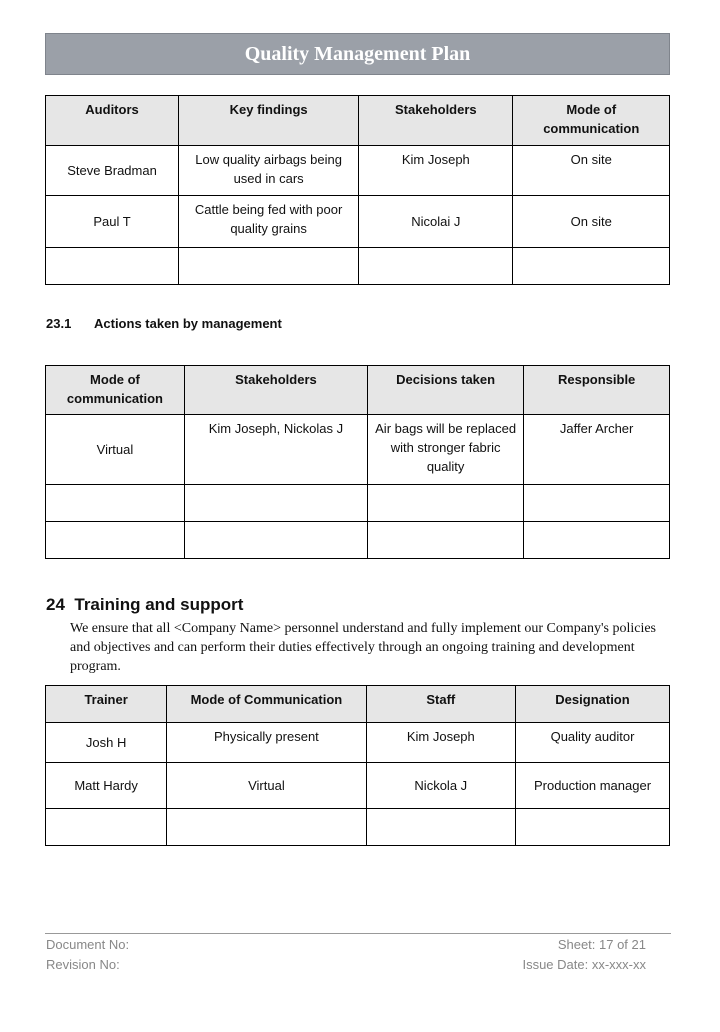 The height and width of the screenshot is (1032, 720). I want to click on section-heading-23-1: 23.1 Actions taken by management, so click(164, 323).